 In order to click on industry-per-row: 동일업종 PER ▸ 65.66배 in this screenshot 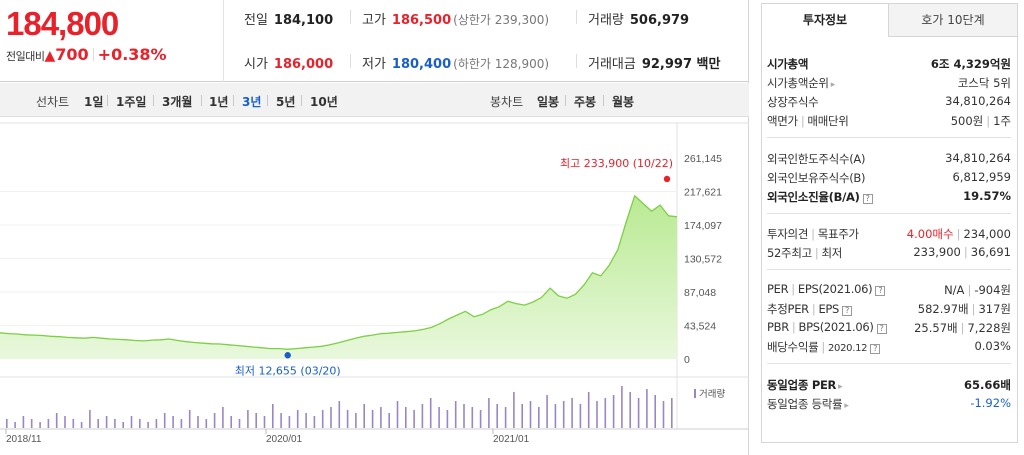, I will do `click(889, 385)`.